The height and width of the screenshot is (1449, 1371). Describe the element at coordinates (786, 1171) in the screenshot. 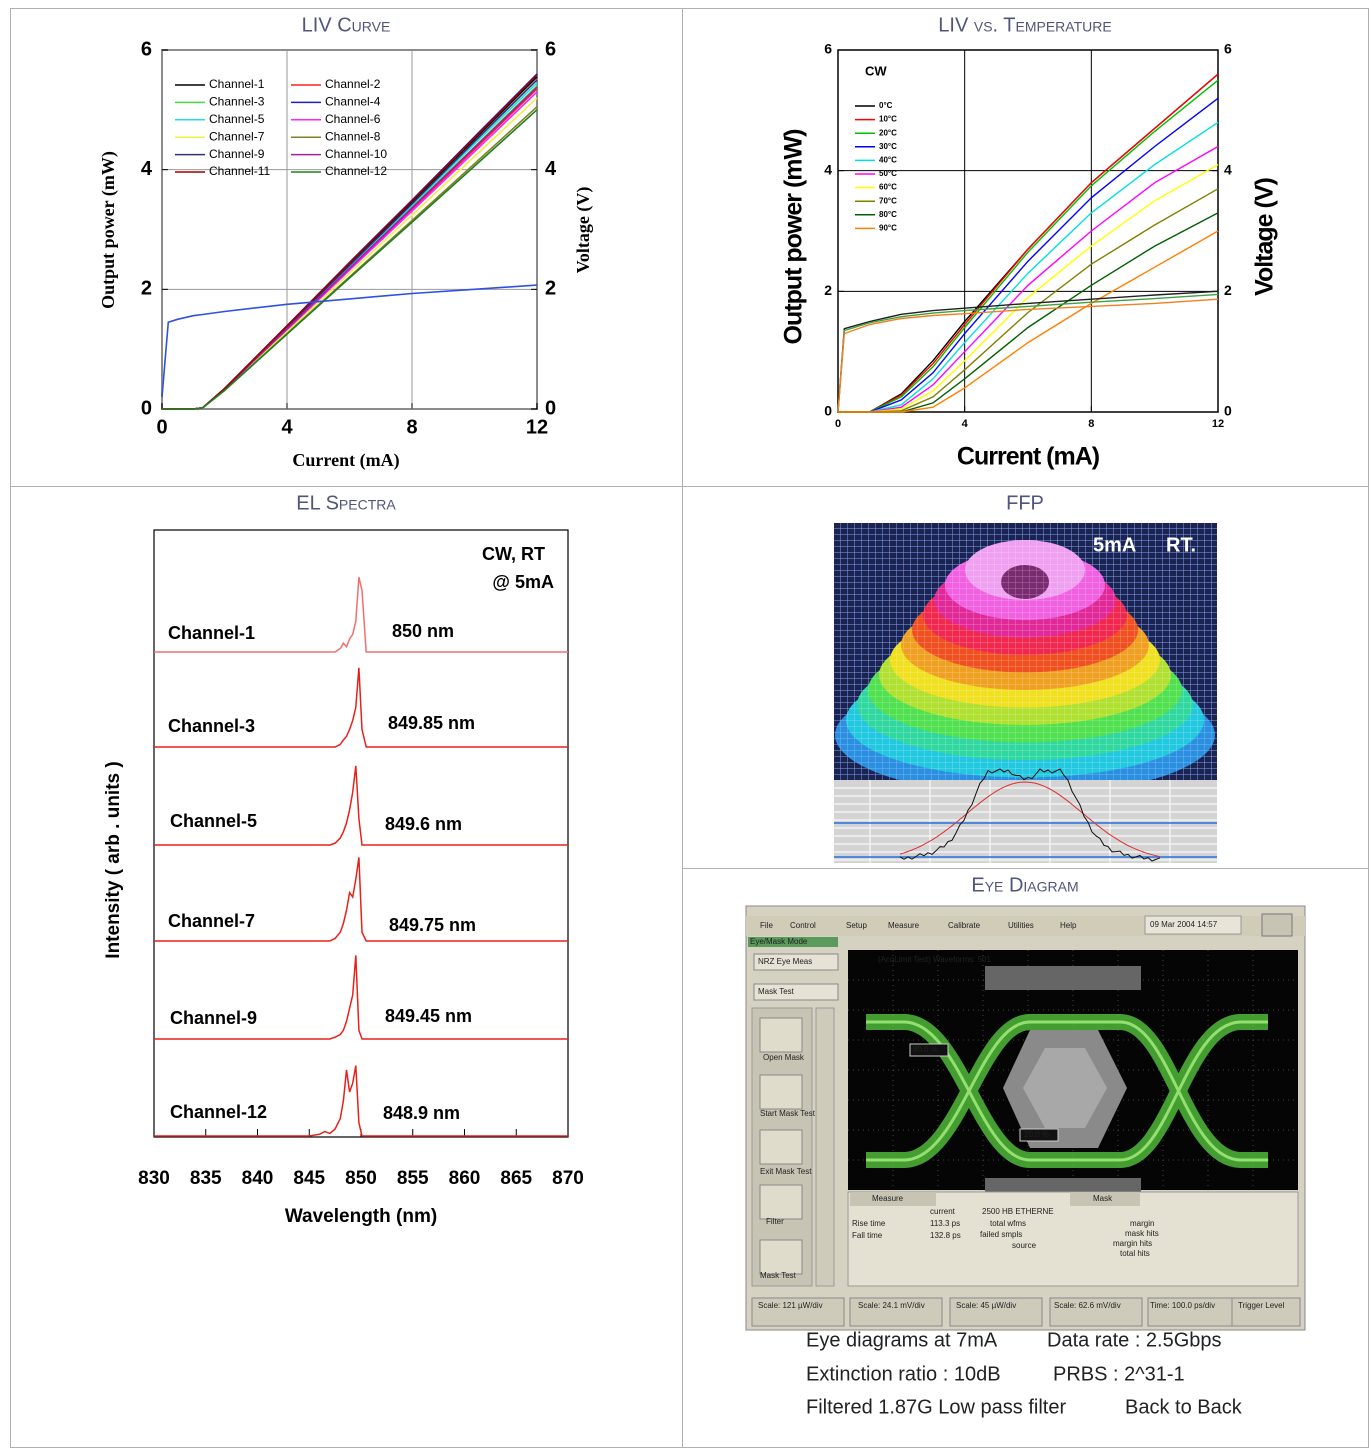

I see `screen-text: Exit Mask Test` at that location.